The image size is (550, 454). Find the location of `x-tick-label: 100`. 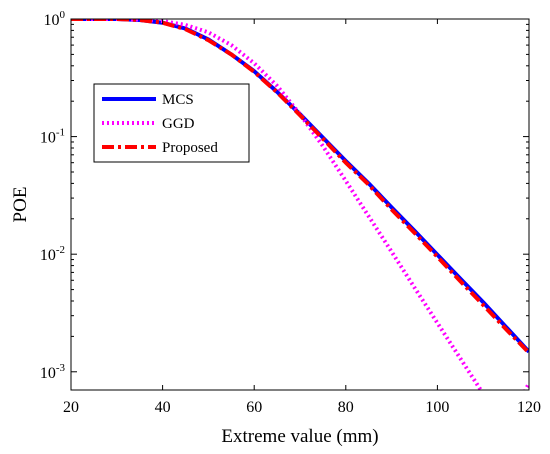

x-tick-label: 100 is located at coordinates (437, 407).